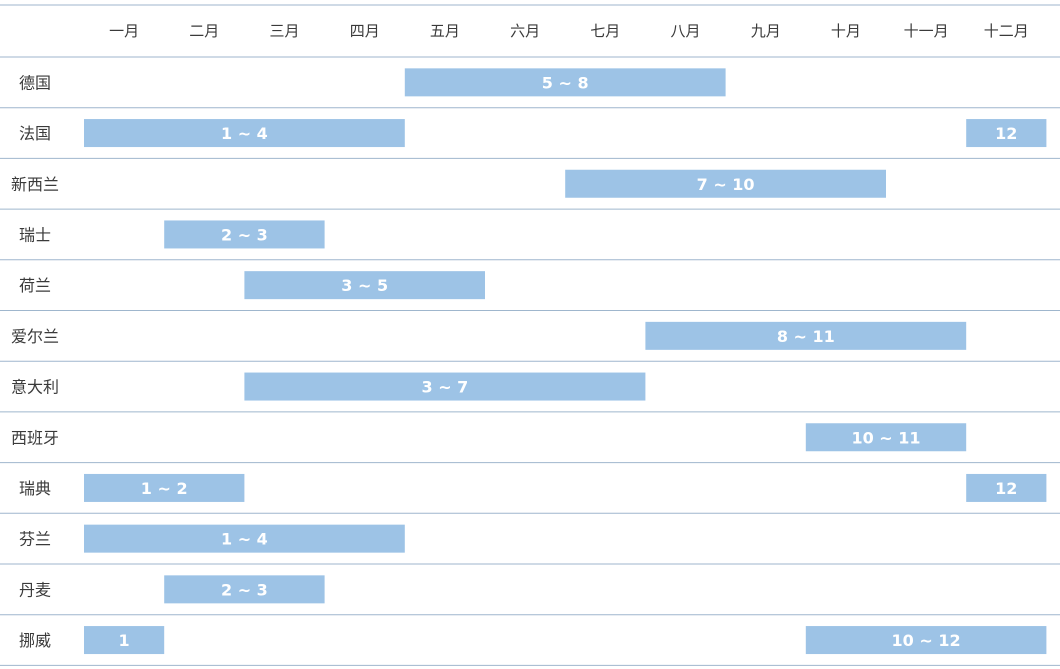  Describe the element at coordinates (35, 437) in the screenshot. I see `country-label: 西班牙` at that location.